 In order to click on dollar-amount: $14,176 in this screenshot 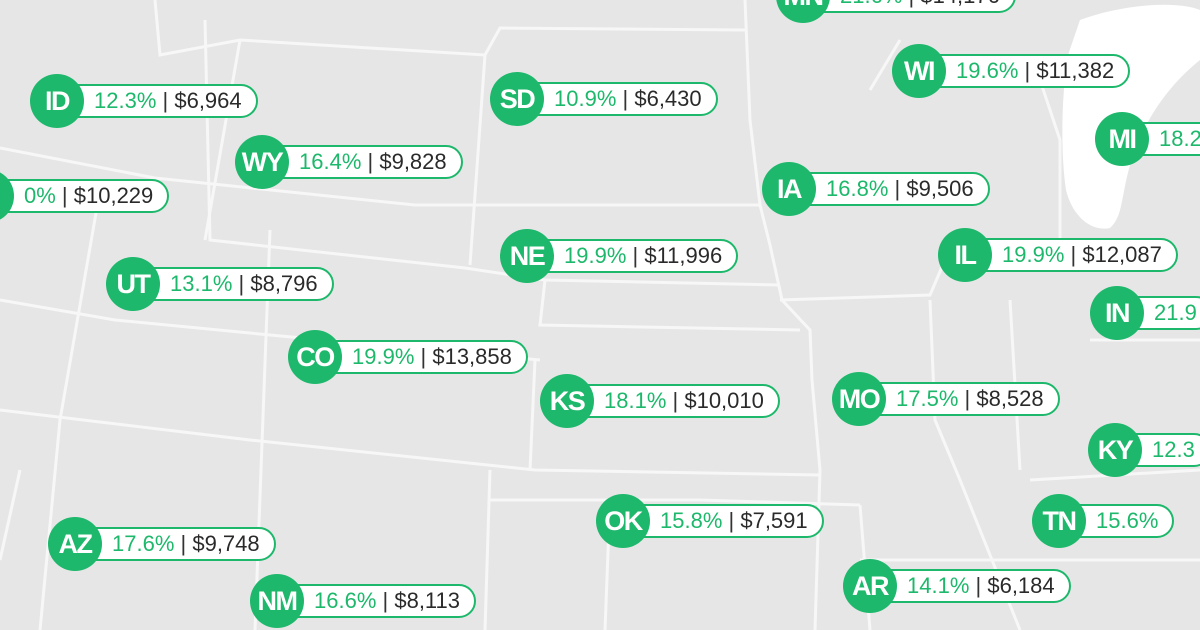, I will do `click(960, 4)`.